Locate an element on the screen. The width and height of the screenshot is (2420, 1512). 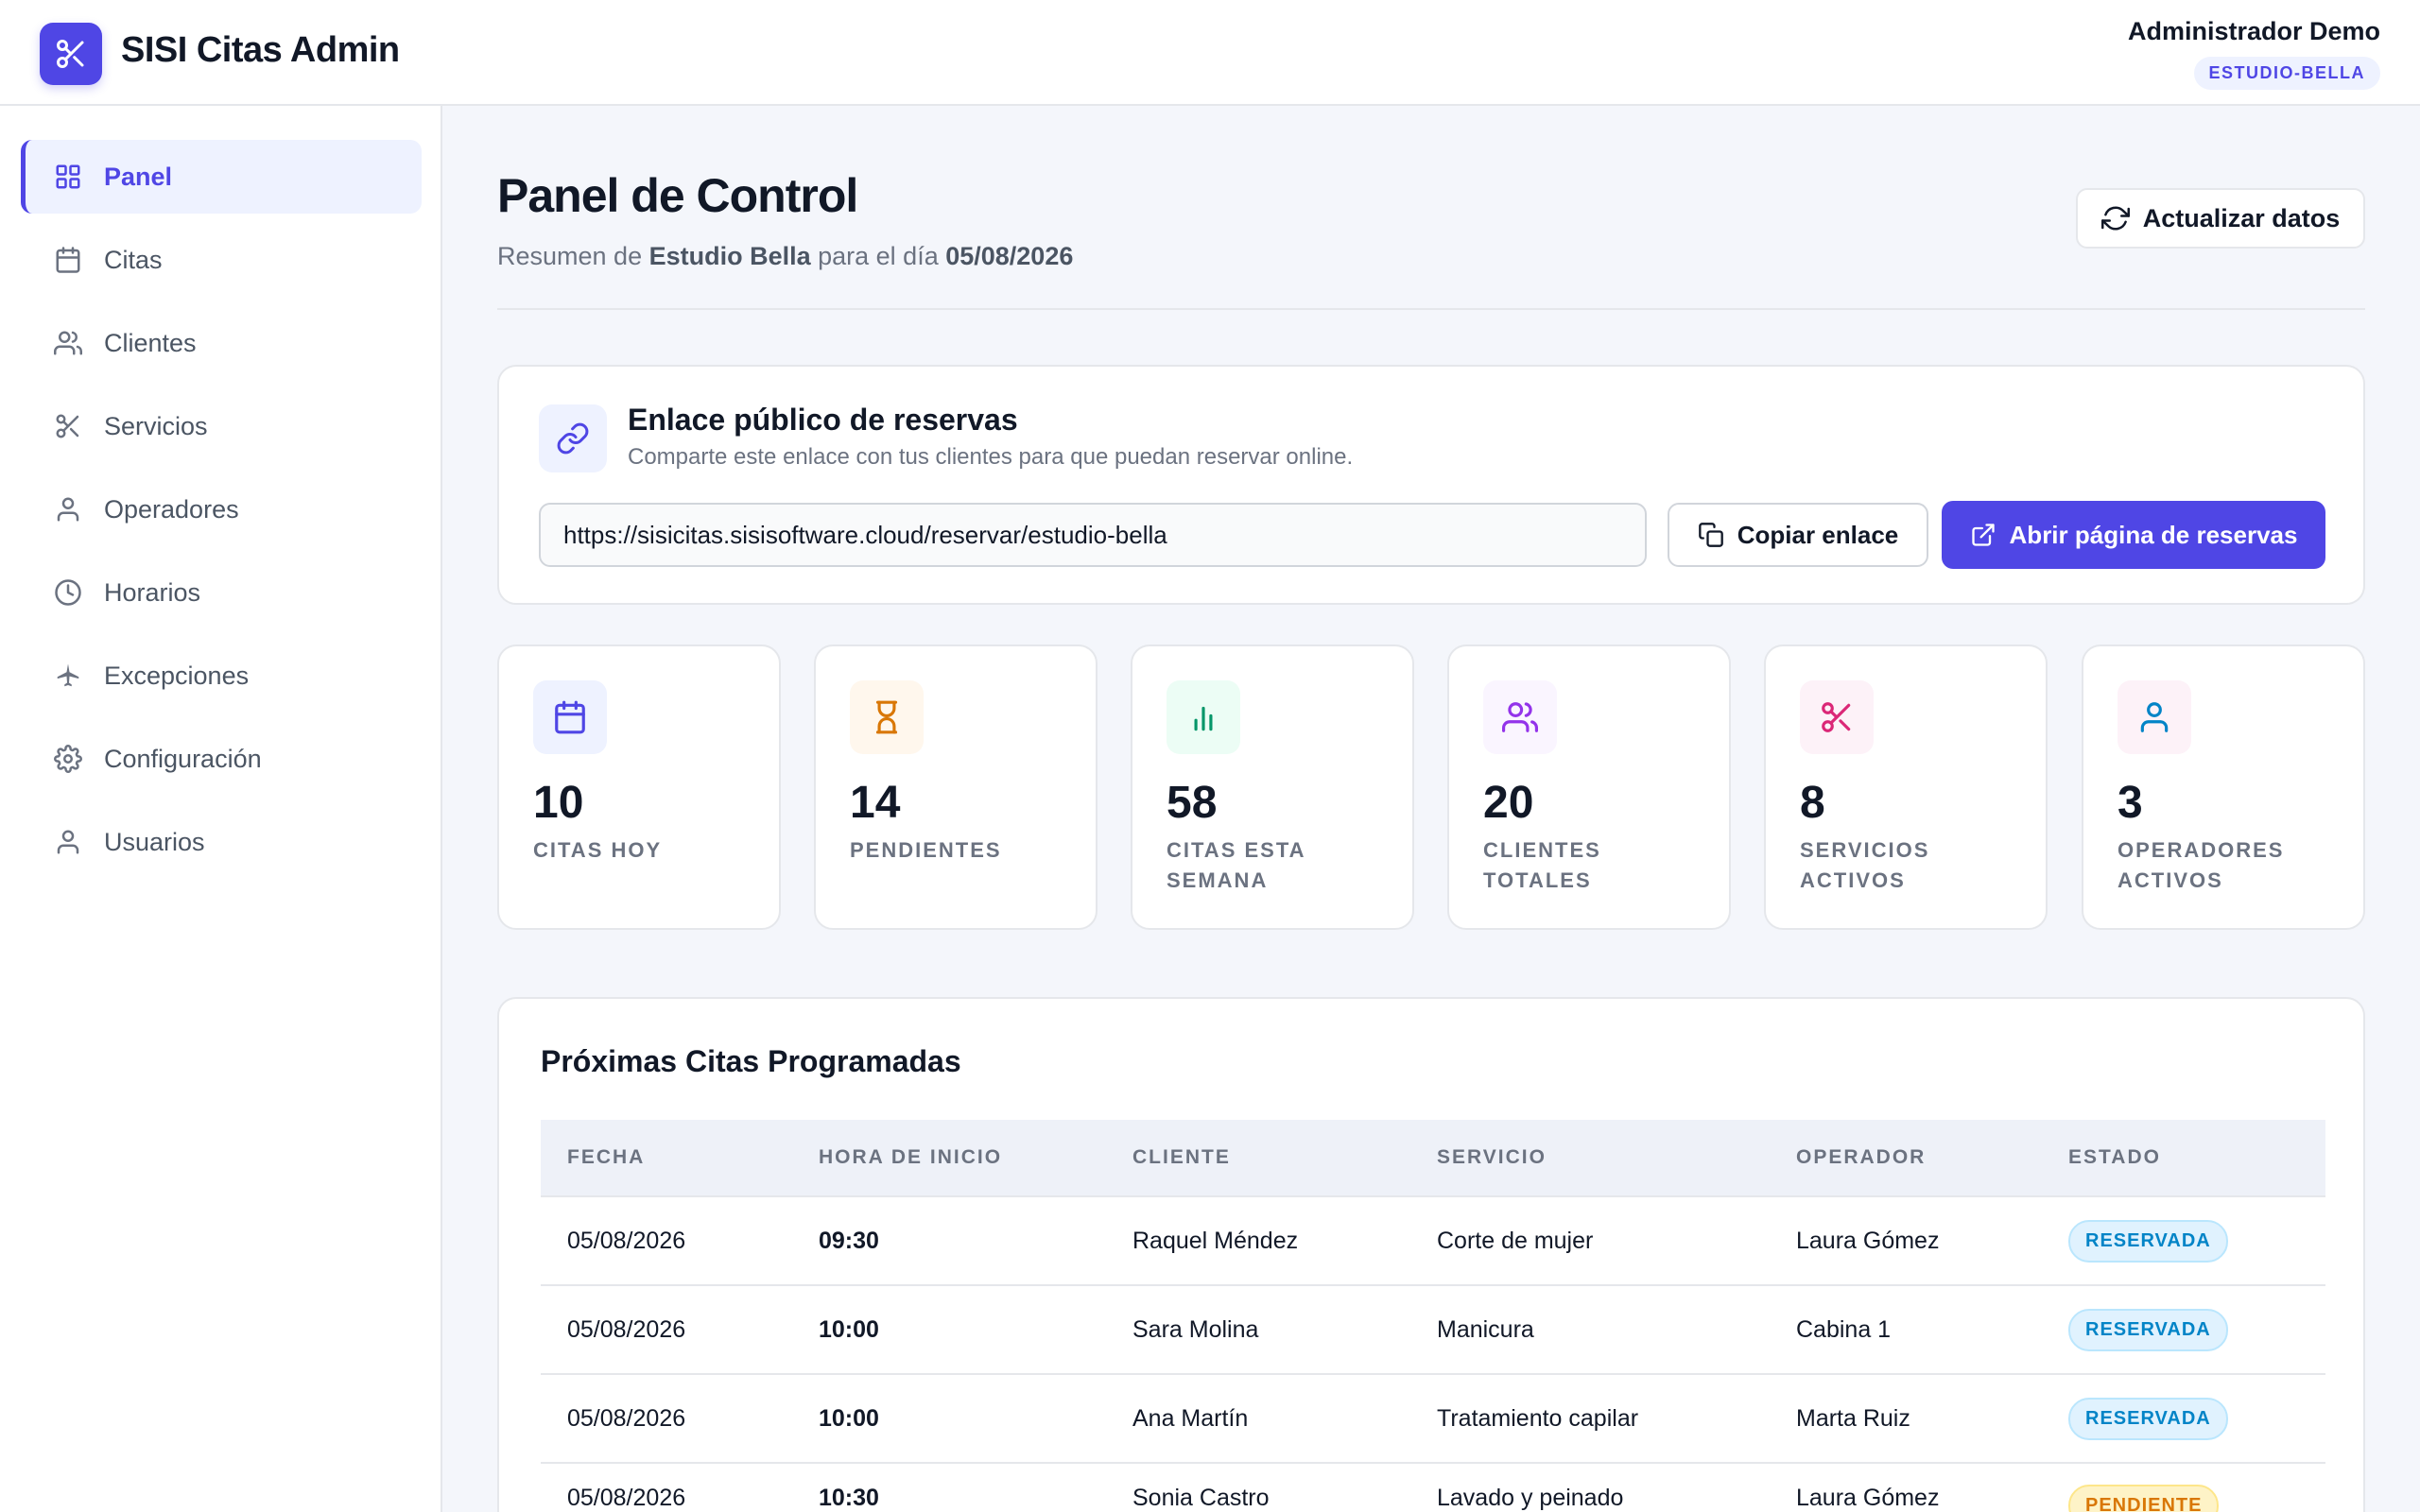
sidebar-item-citas: Citas is located at coordinates (221, 260).